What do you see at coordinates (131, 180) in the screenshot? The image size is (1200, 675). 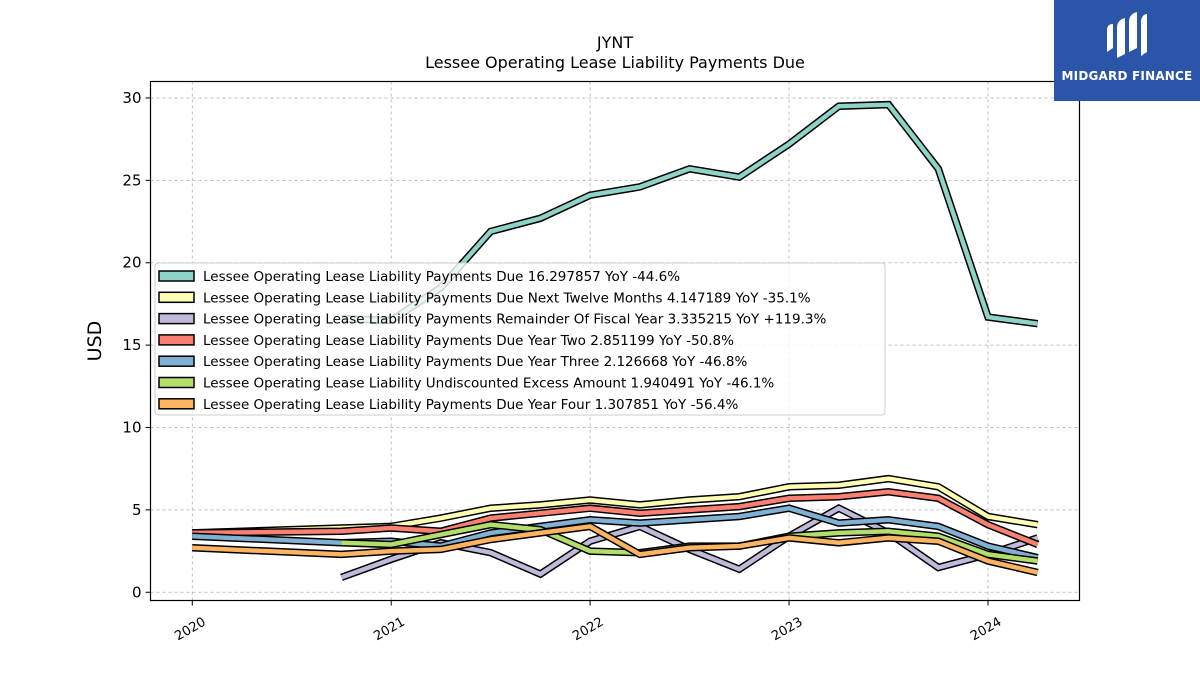 I see `y-tick-label: 25` at bounding box center [131, 180].